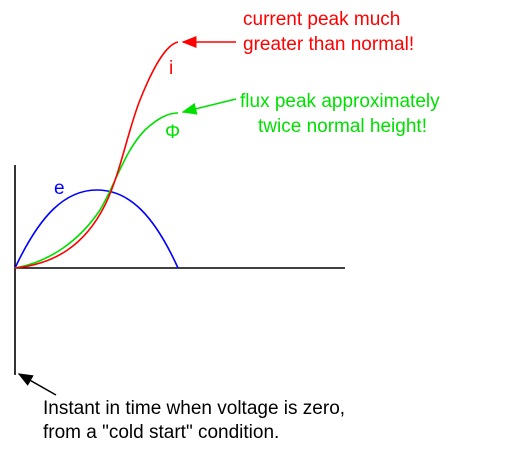 This screenshot has width=513, height=462. Describe the element at coordinates (59, 188) in the screenshot. I see `voltage-label: e` at that location.